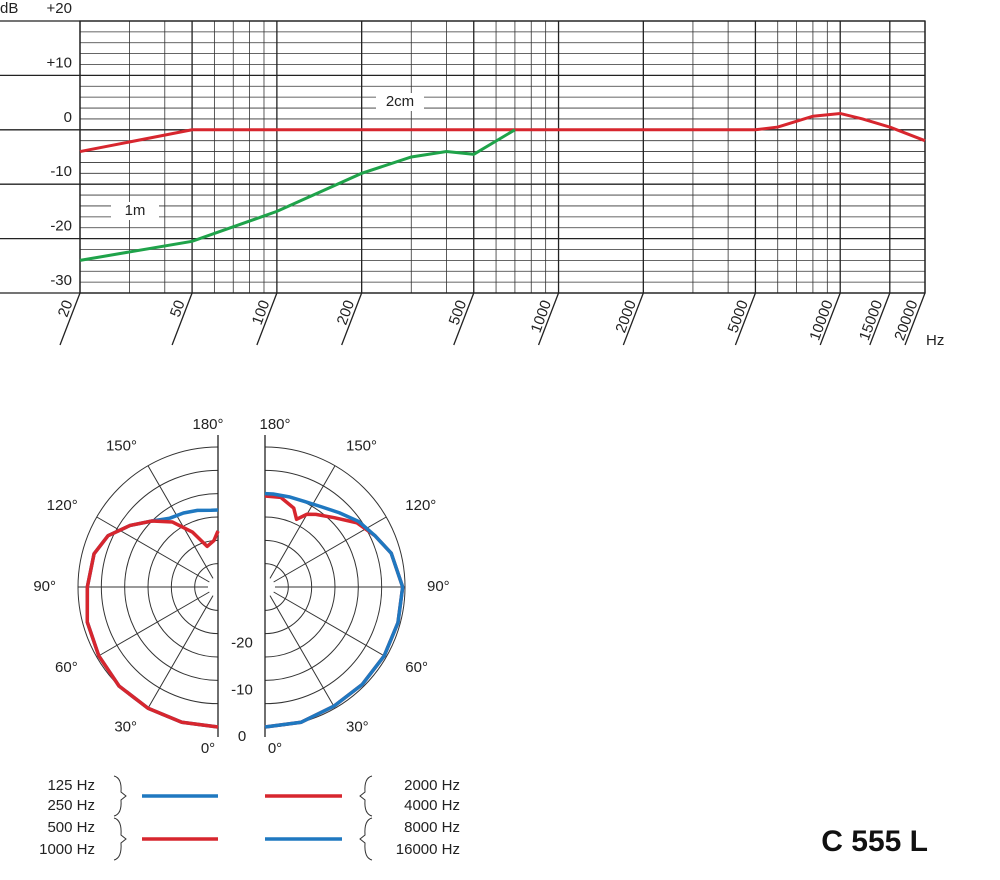 The width and height of the screenshot is (1000, 880). What do you see at coordinates (625, 316) in the screenshot?
I see `x-tick-label: 2000` at bounding box center [625, 316].